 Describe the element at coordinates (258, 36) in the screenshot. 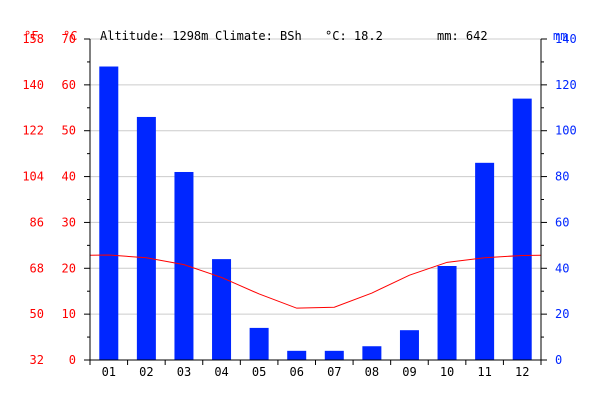

I see `climate-text: Climate: BSh` at that location.